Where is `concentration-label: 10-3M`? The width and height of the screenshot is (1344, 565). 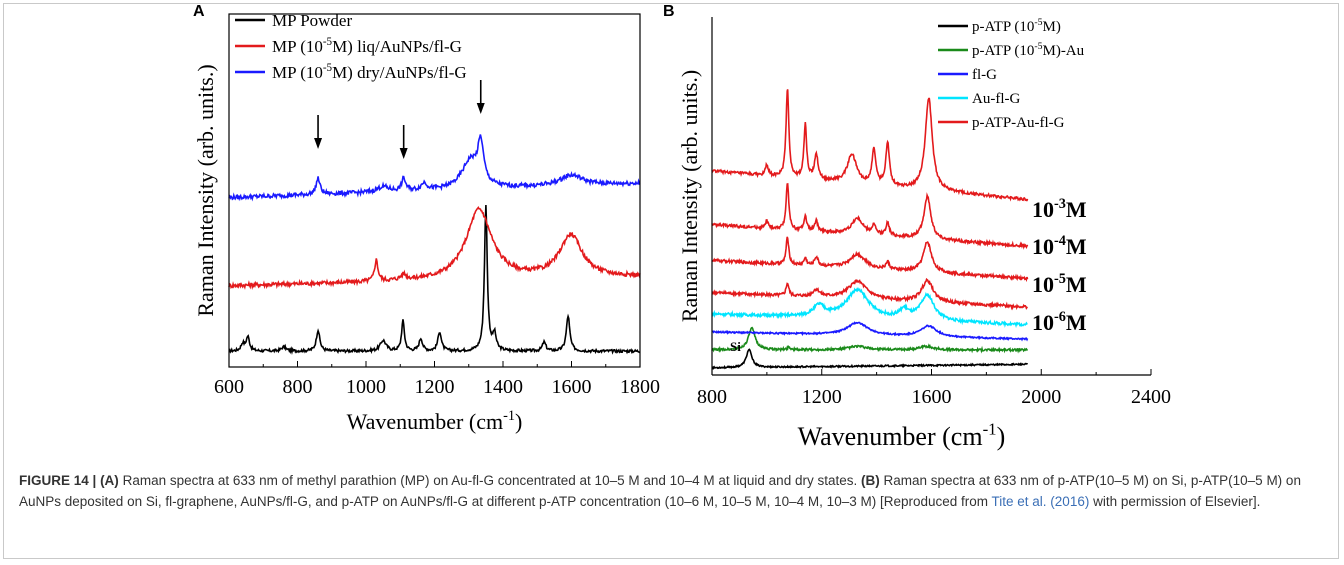 concentration-label: 10-3M is located at coordinates (1059, 209).